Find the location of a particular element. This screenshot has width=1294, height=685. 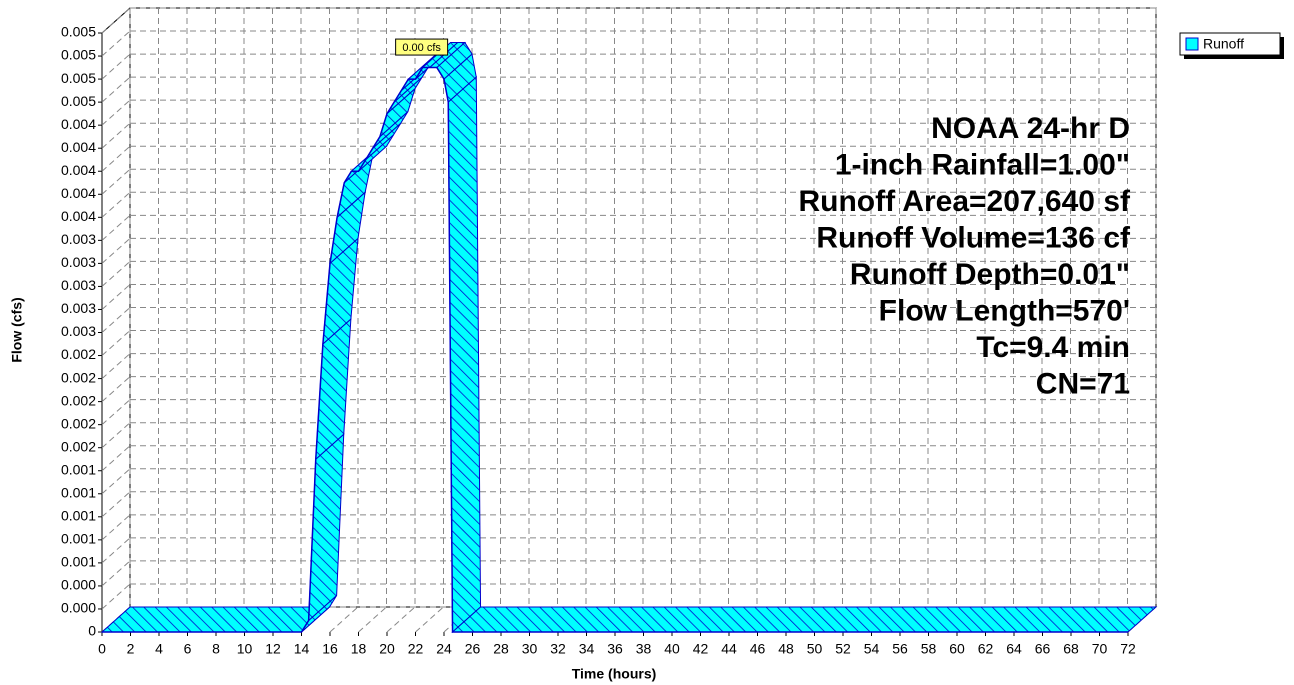

info-line: 1-inch Rainfall=1.00" is located at coordinates (982, 164).